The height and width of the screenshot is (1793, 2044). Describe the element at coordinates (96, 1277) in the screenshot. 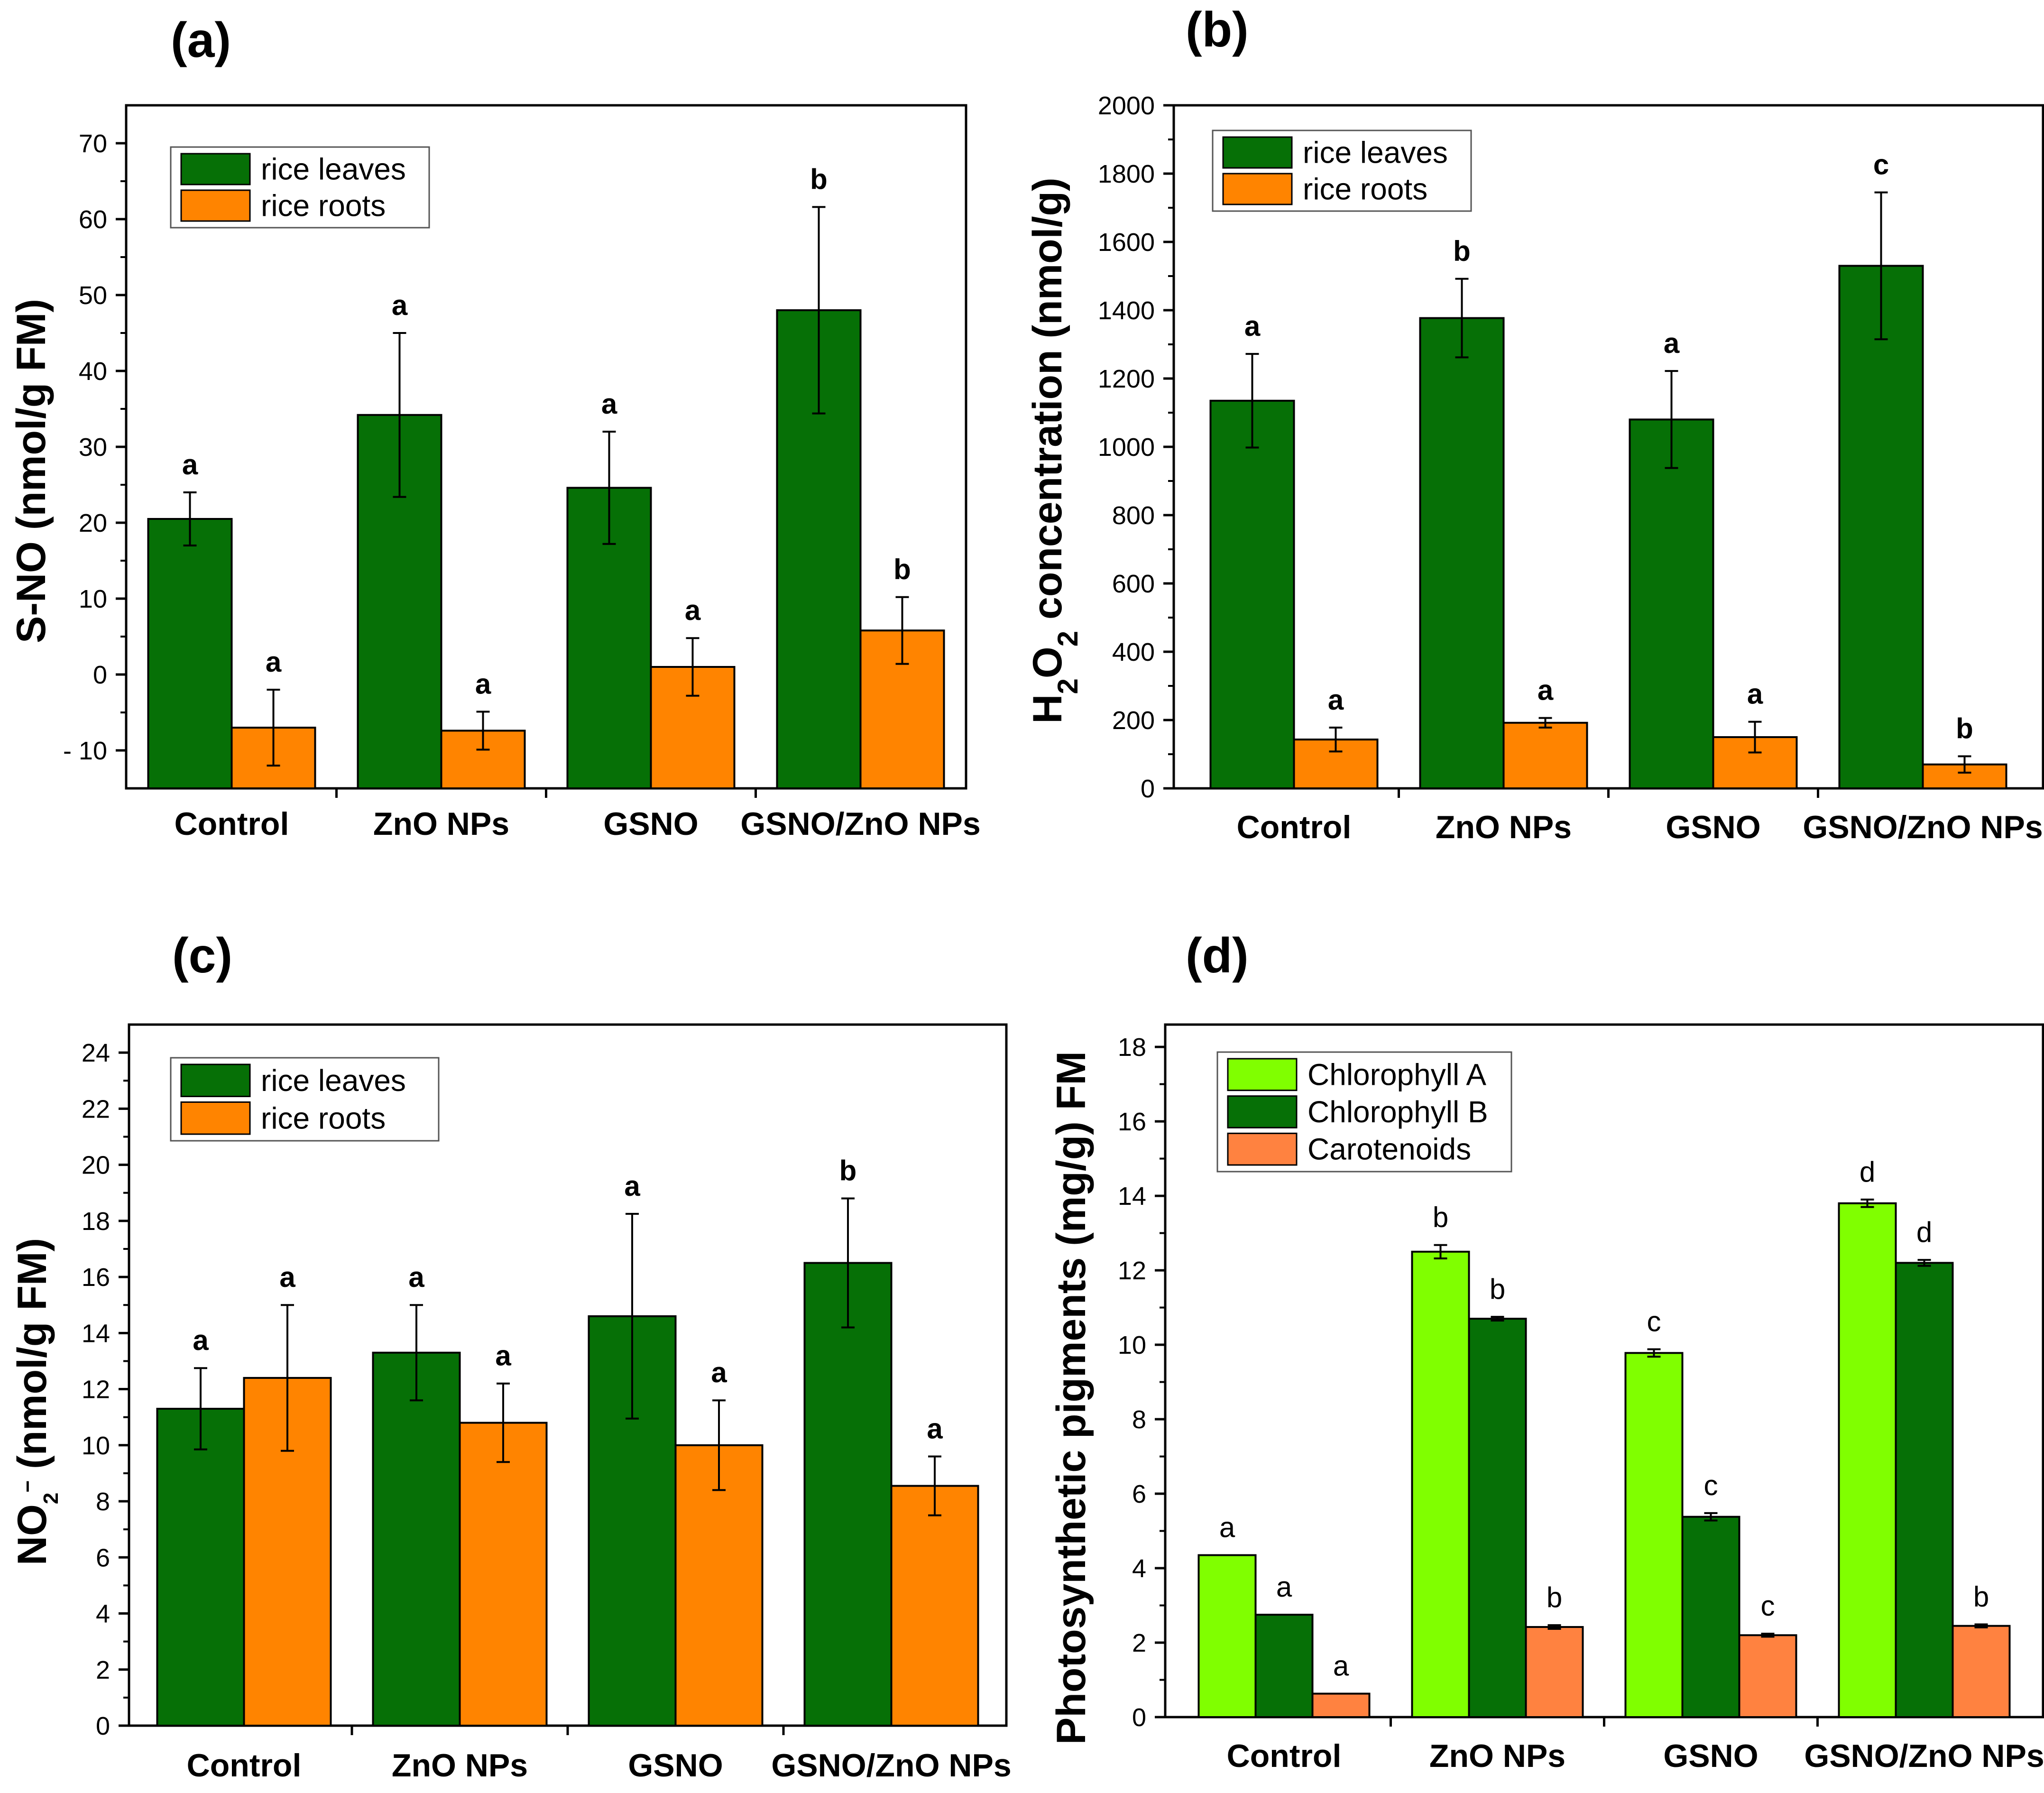

I see `panel-c-ytick-label: 16` at that location.